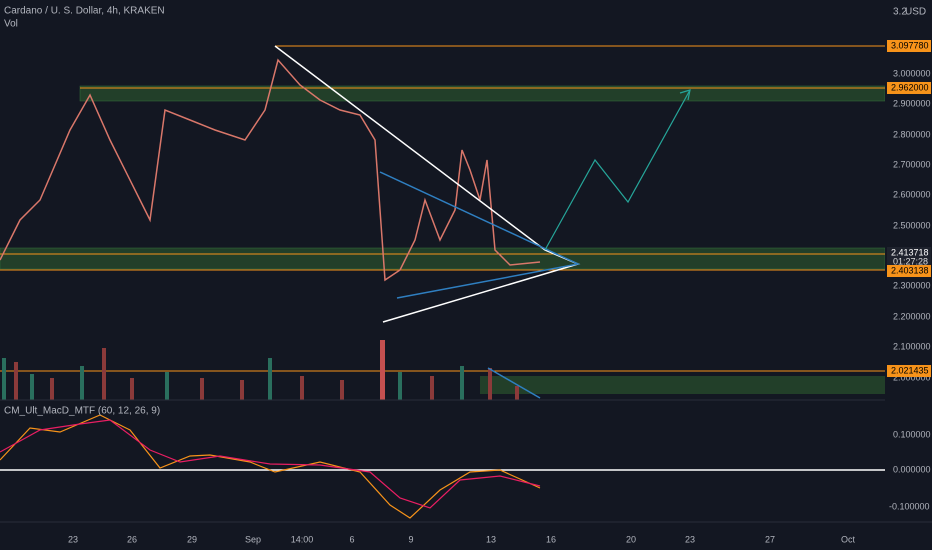  I want to click on indicator-label: 0.000000, so click(912, 469).